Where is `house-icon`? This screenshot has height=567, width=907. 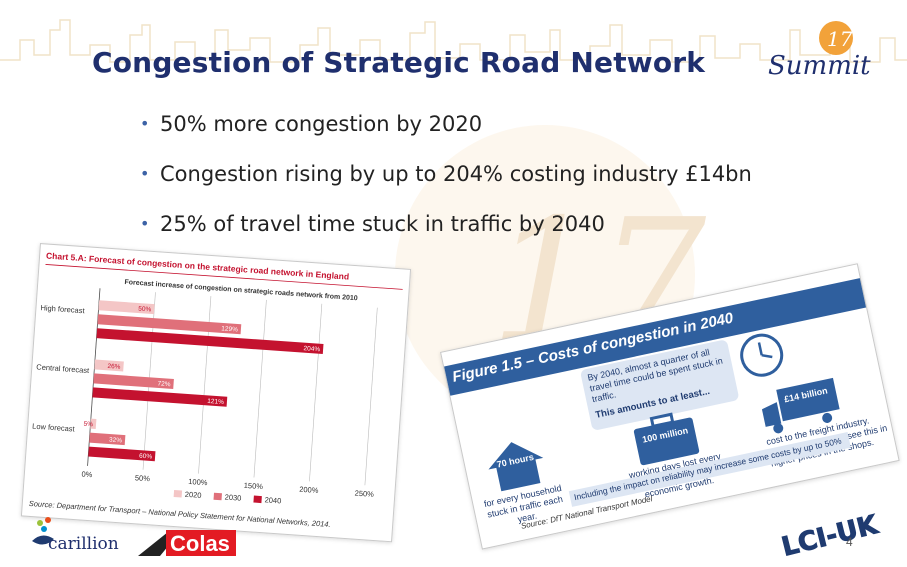 house-icon is located at coordinates (516, 467).